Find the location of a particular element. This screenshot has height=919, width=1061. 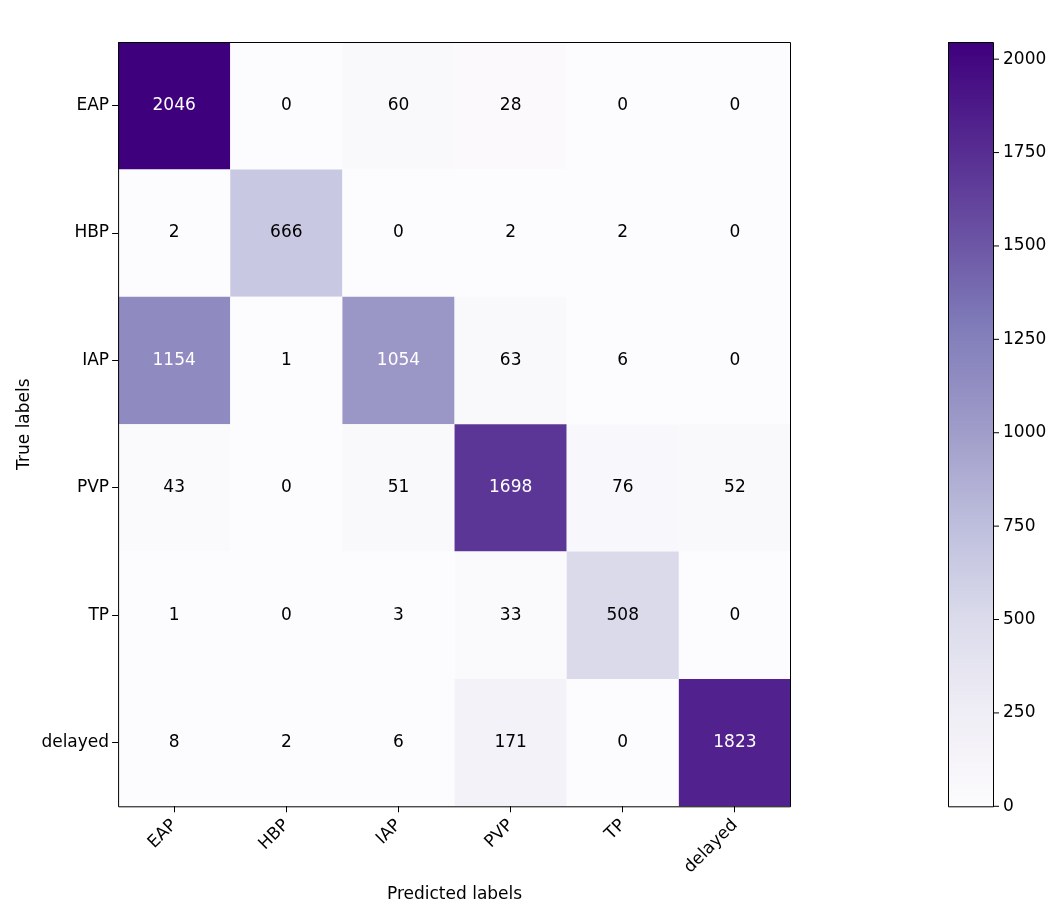

data-label: 1823 is located at coordinates (735, 741).